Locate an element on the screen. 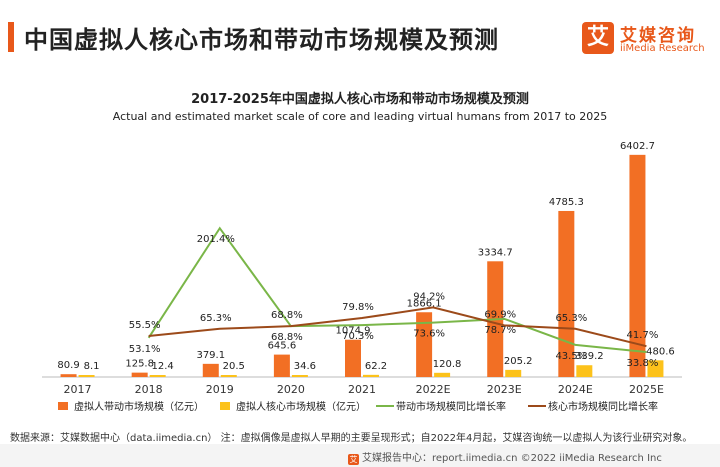 The height and width of the screenshot is (467, 720). x-tick-label-2024E: 2024E is located at coordinates (575, 389).